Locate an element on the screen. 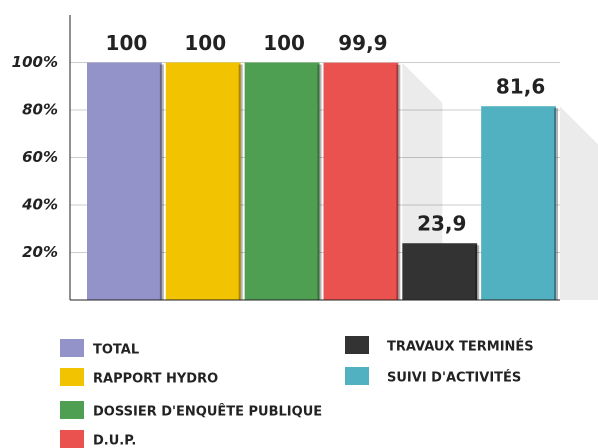 The image size is (598, 448). value-label: 81,6 is located at coordinates (520, 87).